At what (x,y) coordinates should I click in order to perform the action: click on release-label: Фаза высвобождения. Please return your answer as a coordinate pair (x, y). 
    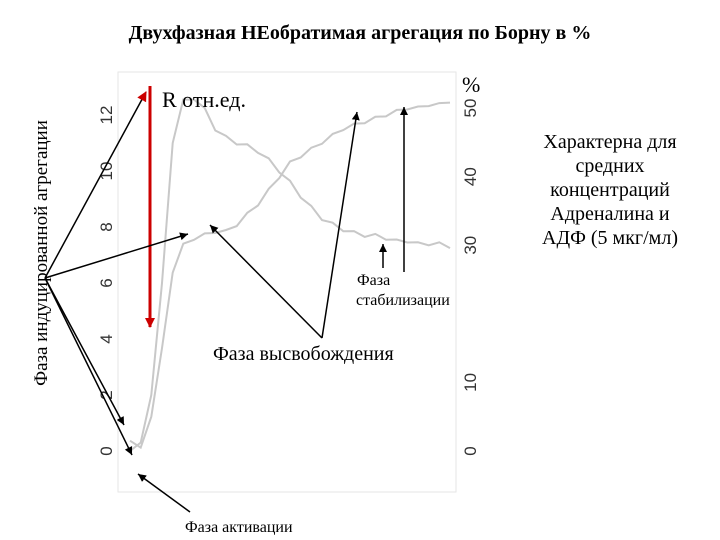
    Looking at the image, I should click on (303, 354).